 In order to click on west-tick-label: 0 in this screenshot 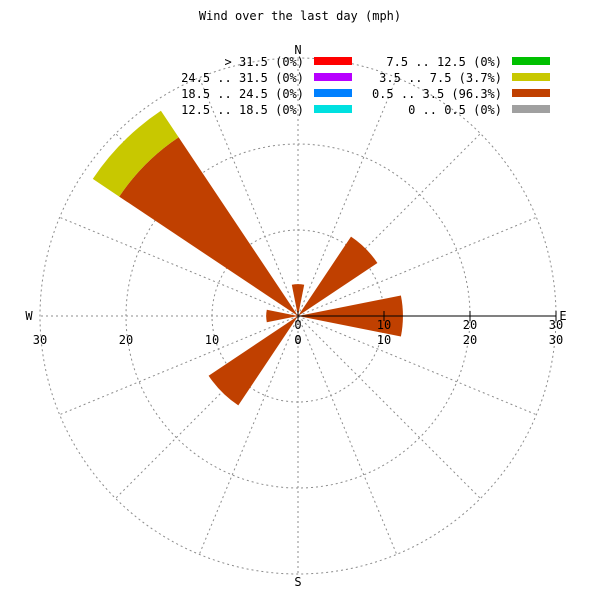, I will do `click(297, 340)`.